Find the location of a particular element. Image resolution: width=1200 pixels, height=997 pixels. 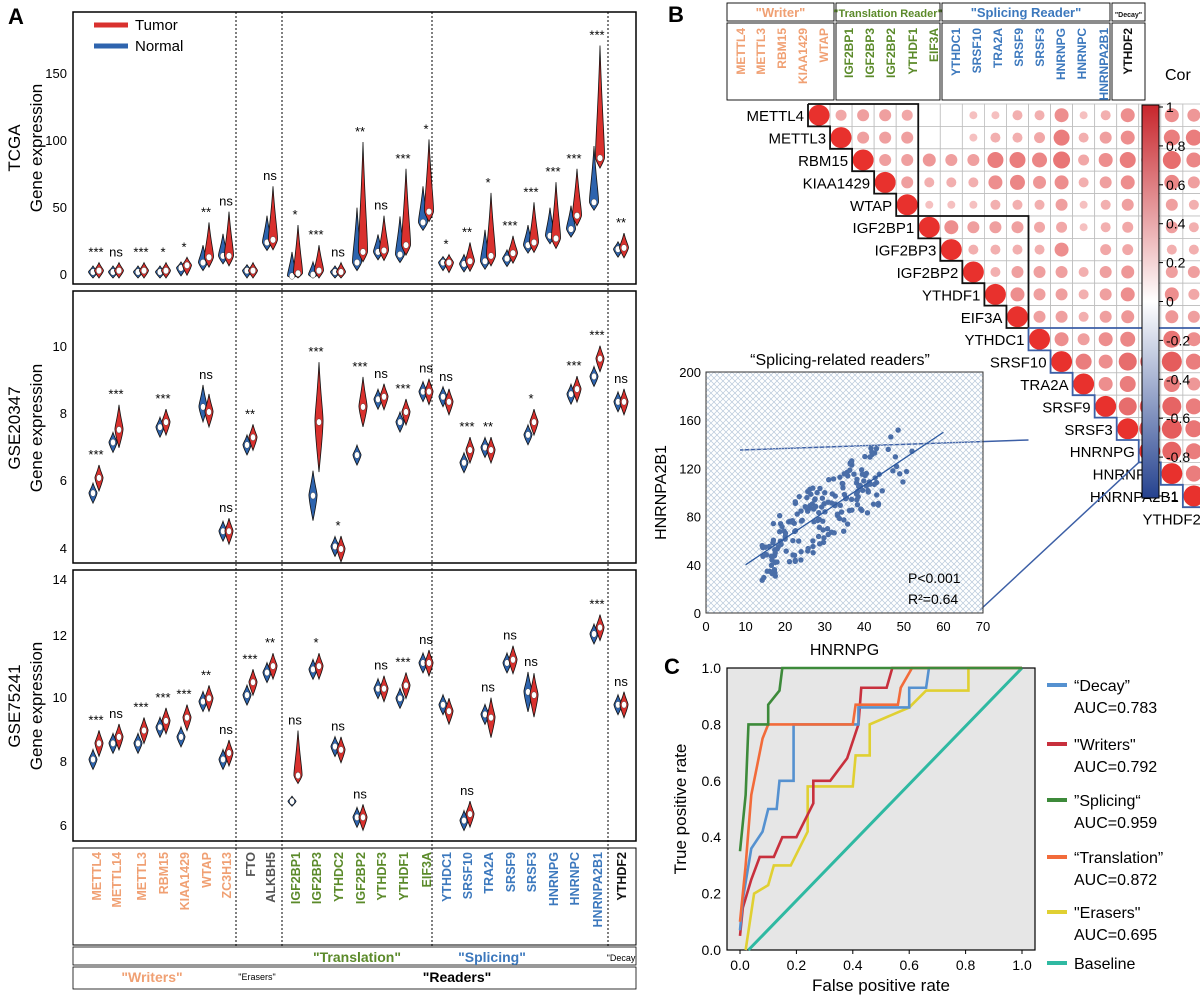

sig-label-SRSF10: ns is located at coordinates (467, 790).